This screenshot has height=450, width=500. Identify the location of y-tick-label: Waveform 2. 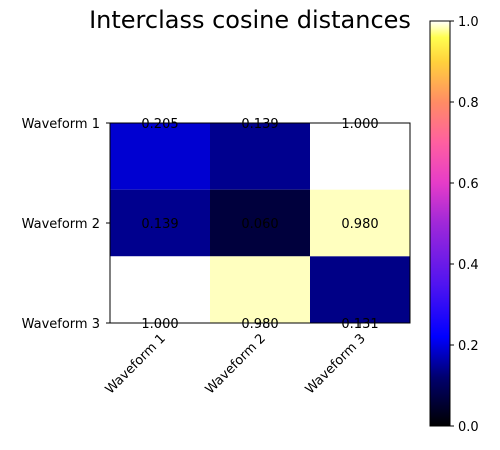
(61, 224).